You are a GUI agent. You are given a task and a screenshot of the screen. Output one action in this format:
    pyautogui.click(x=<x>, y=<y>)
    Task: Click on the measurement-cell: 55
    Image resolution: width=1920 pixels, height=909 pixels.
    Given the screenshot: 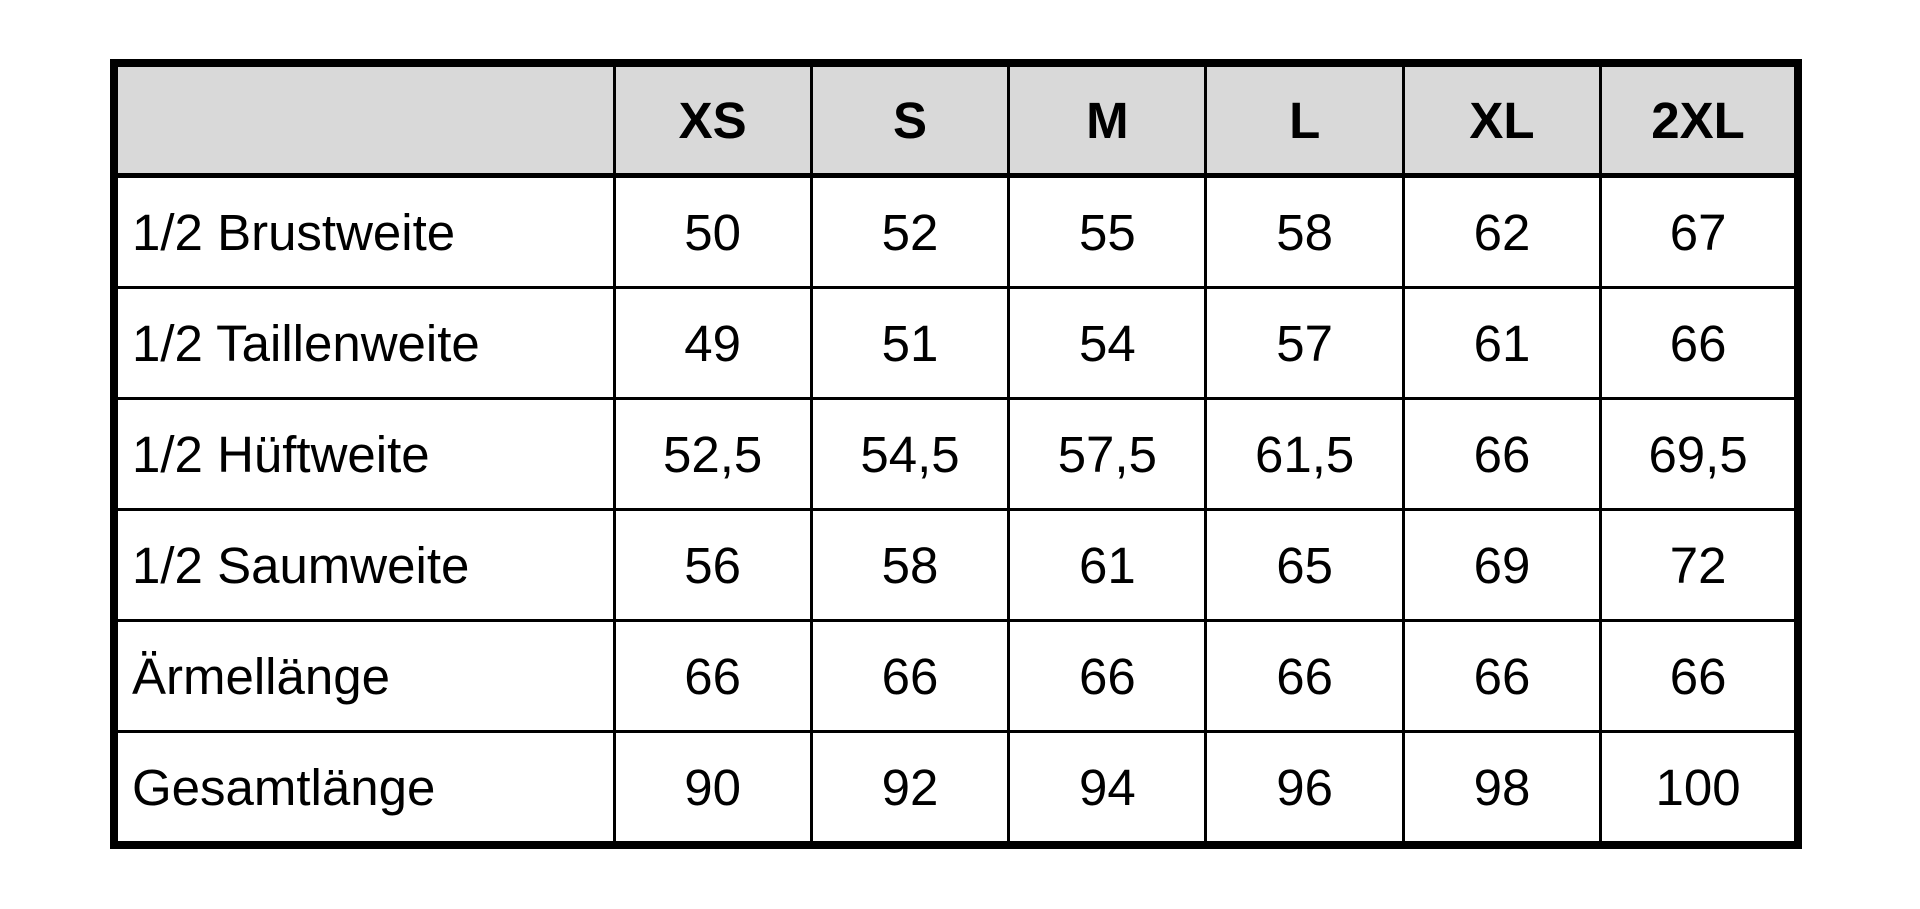 What is the action you would take?
    pyautogui.click(x=1107, y=231)
    